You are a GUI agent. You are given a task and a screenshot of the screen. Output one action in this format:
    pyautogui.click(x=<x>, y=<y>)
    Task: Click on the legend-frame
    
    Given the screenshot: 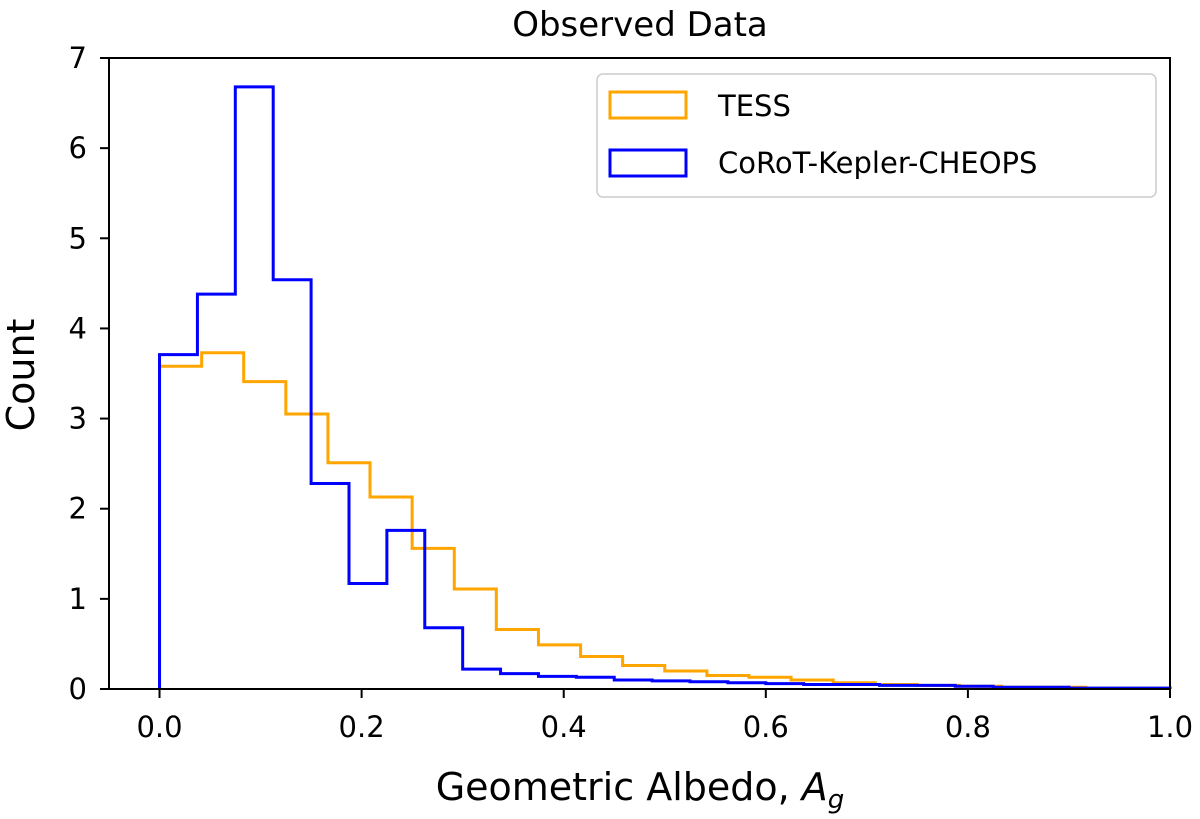 What is the action you would take?
    pyautogui.click(x=876, y=135)
    